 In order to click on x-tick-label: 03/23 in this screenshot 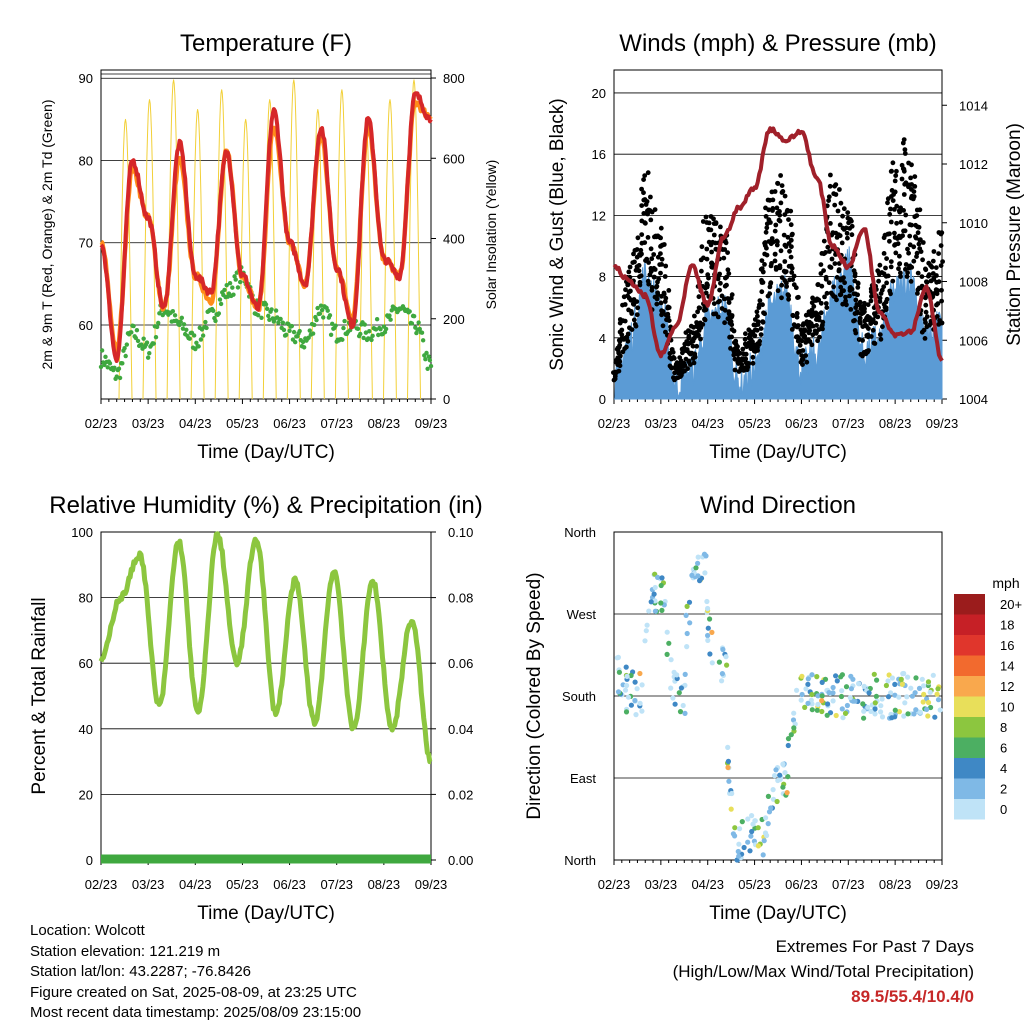, I will do `click(661, 884)`.